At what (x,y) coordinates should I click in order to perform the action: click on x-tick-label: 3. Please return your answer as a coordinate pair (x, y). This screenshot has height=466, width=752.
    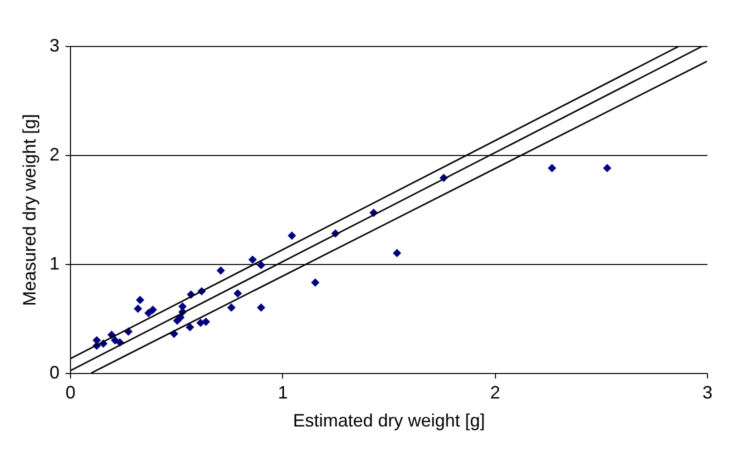
    Looking at the image, I should click on (707, 392).